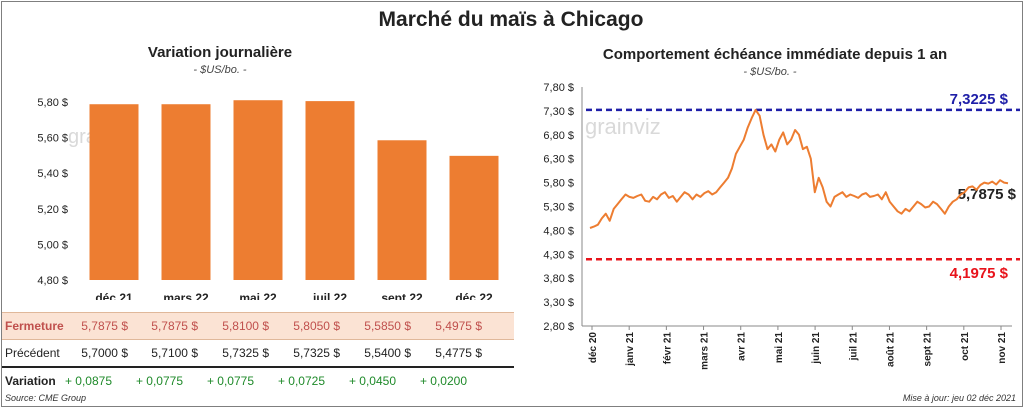 The image size is (1024, 408). Describe the element at coordinates (558, 160) in the screenshot. I see `y-tick-label: 6,30 $` at that location.